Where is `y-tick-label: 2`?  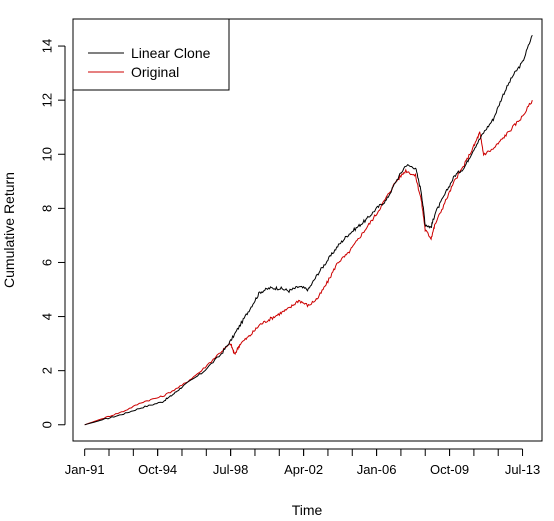 y-tick-label: 2 is located at coordinates (46, 370).